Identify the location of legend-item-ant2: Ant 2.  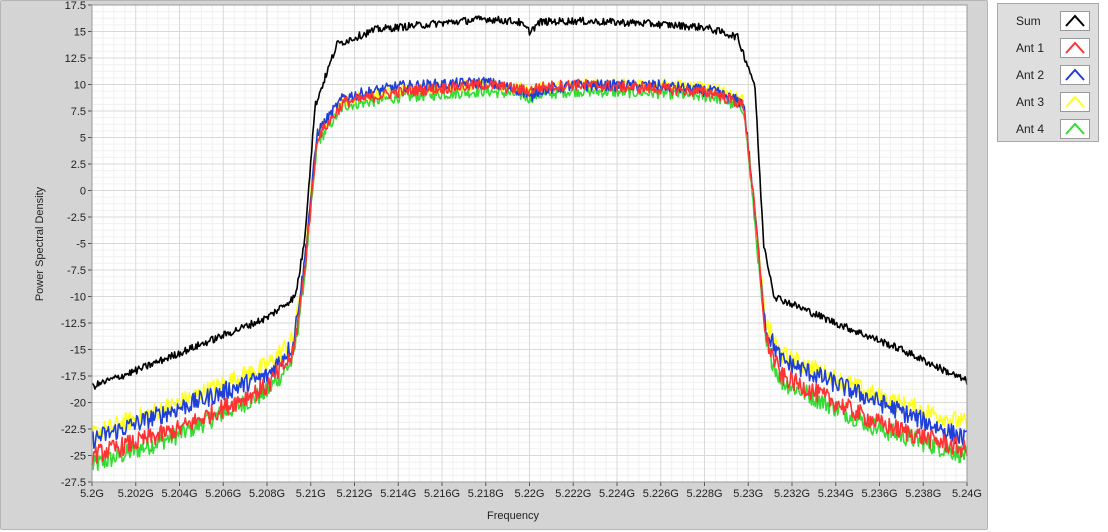
(1048, 75).